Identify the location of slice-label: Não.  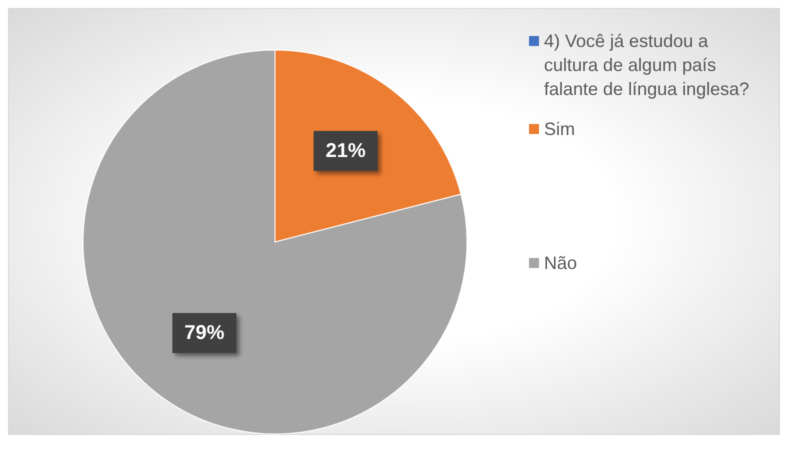
(561, 263).